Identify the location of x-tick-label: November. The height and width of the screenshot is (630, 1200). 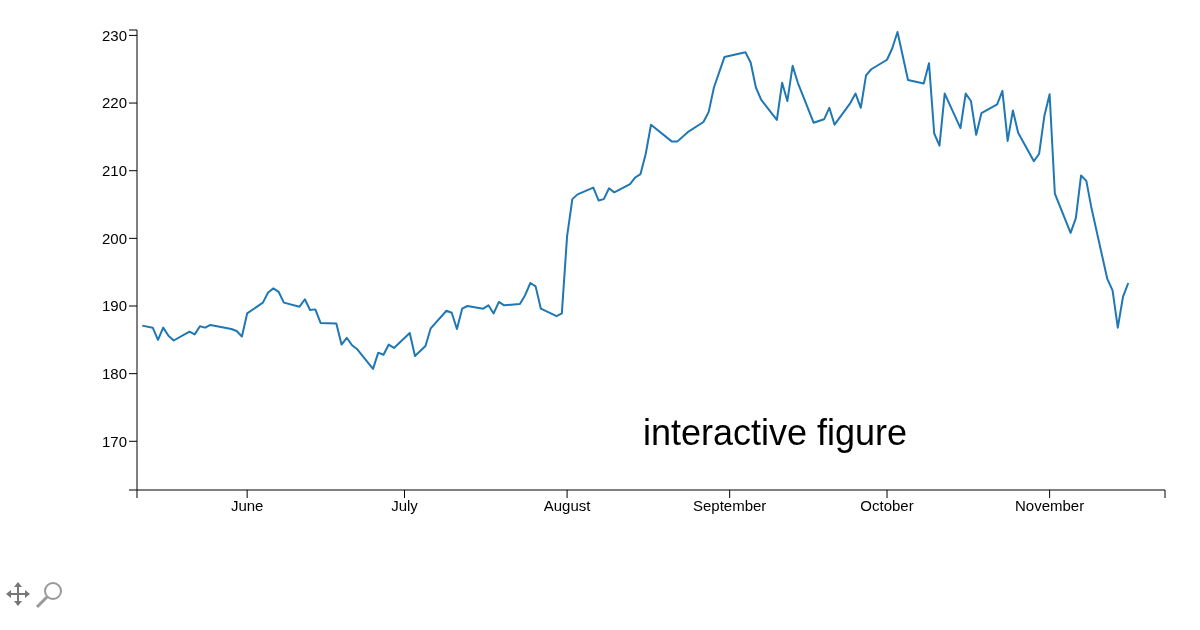
(1050, 505).